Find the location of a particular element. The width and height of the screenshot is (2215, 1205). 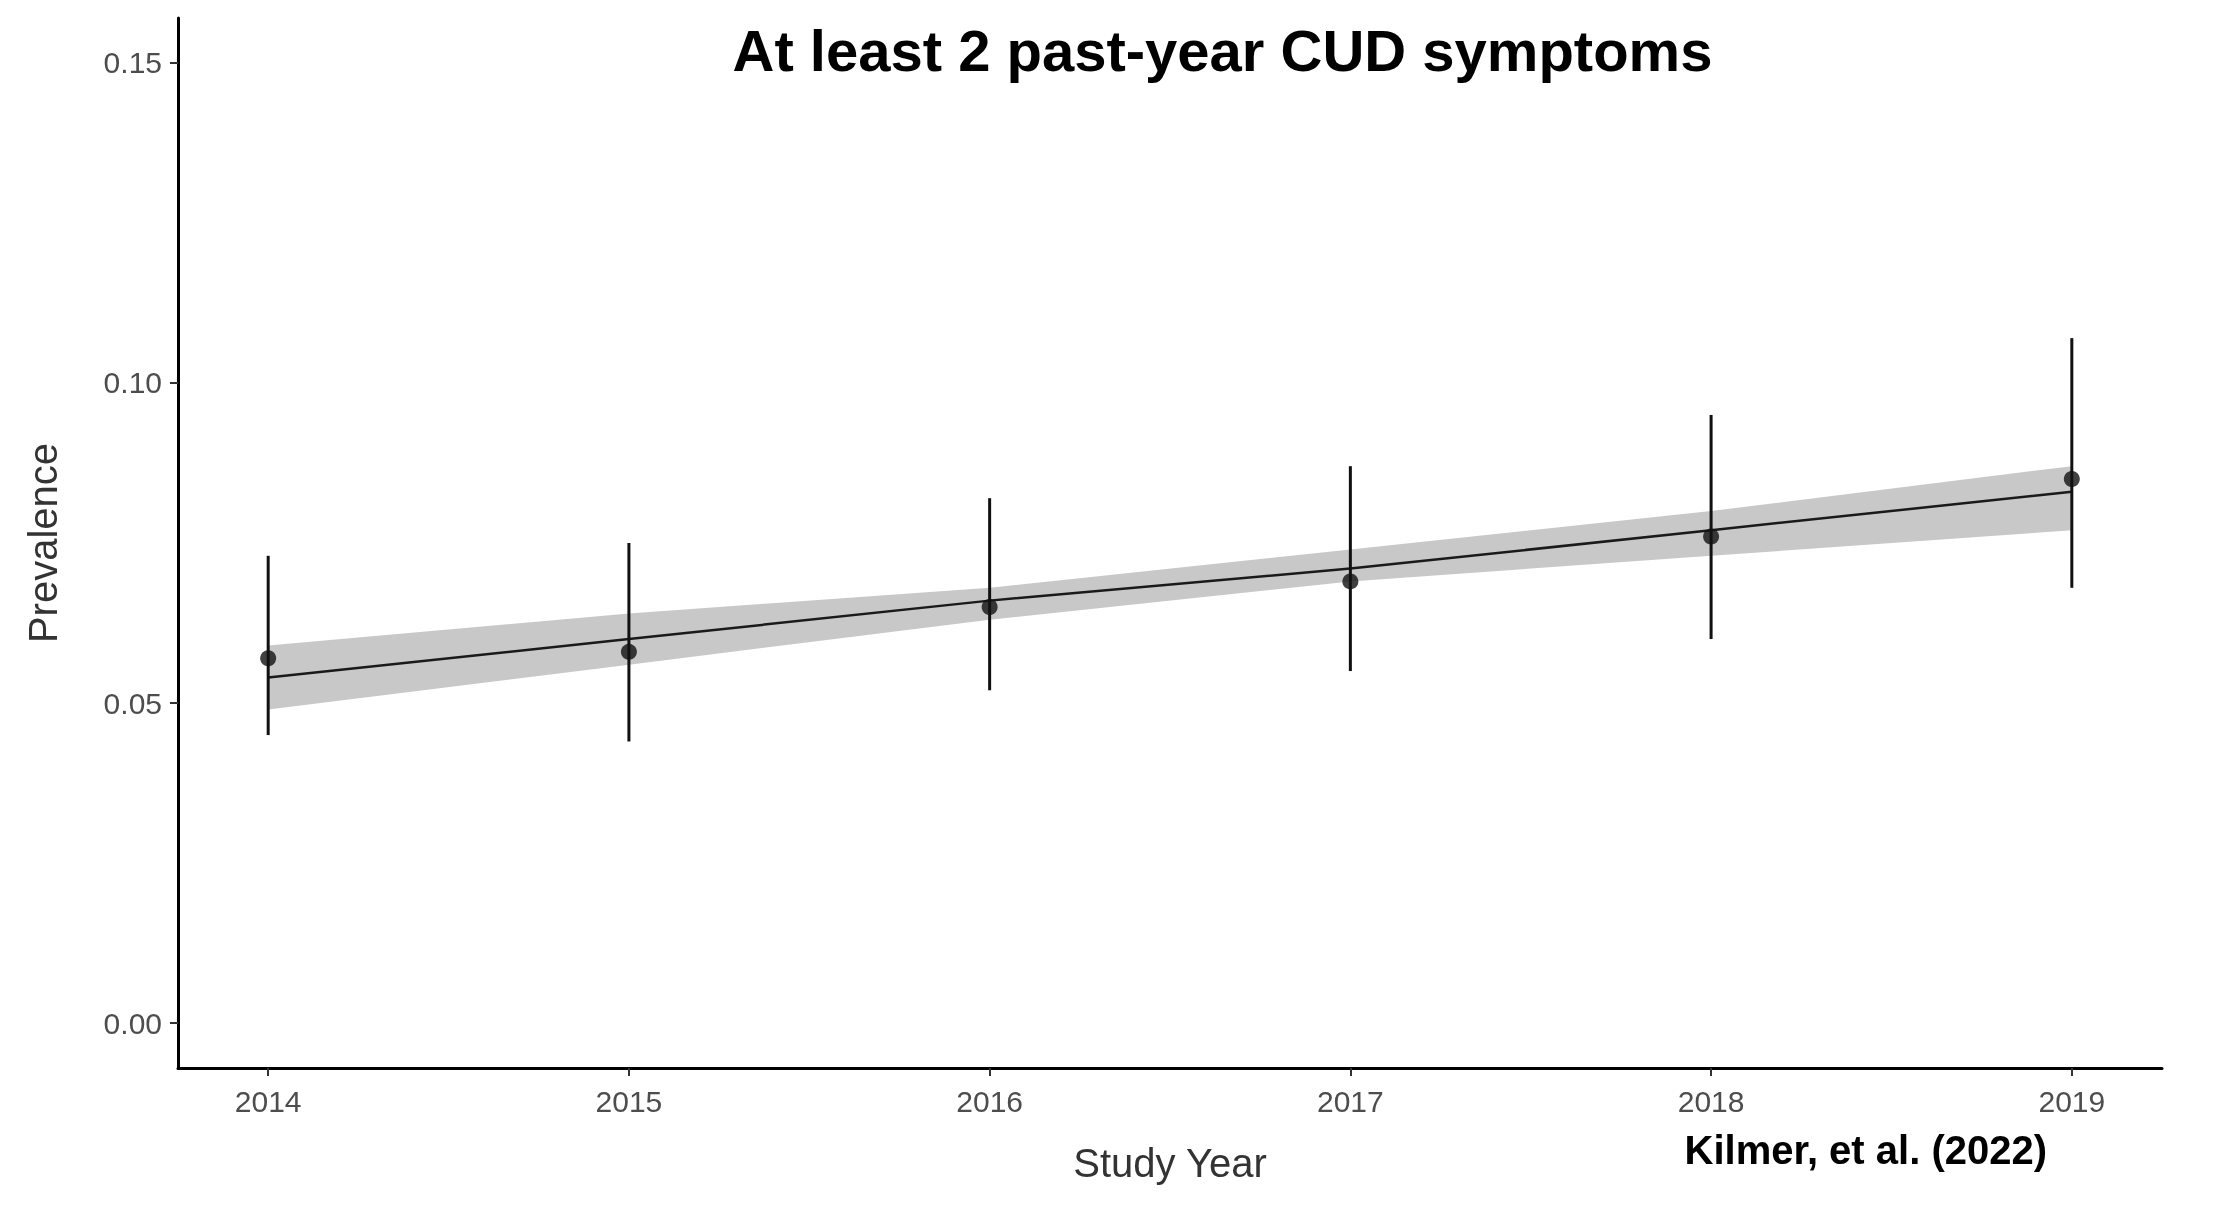

x-tick-label: 2018 is located at coordinates (1711, 1101).